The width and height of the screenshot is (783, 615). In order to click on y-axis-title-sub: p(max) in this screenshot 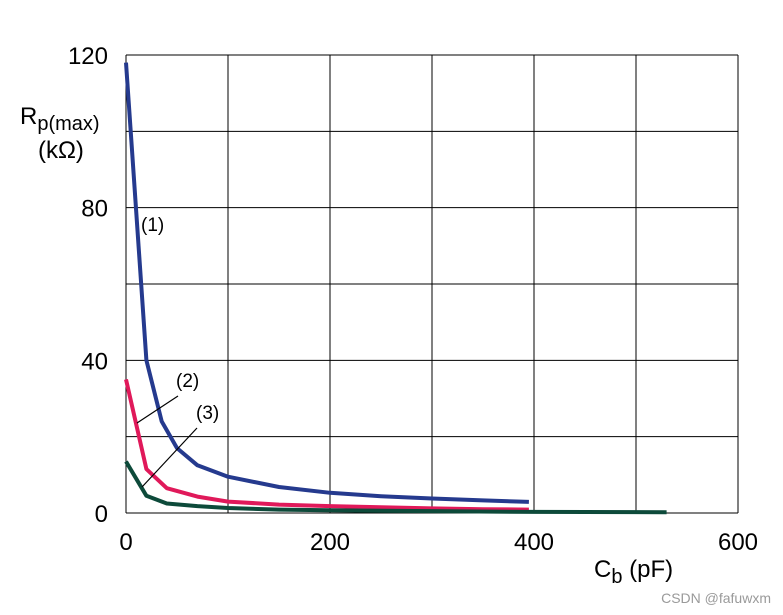, I will do `click(68, 124)`.